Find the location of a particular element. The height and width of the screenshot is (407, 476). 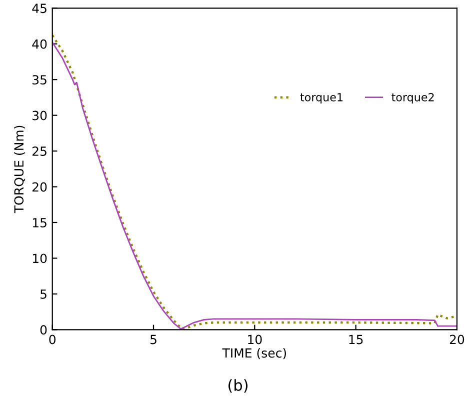

x-tick-label: 0 is located at coordinates (52, 339).